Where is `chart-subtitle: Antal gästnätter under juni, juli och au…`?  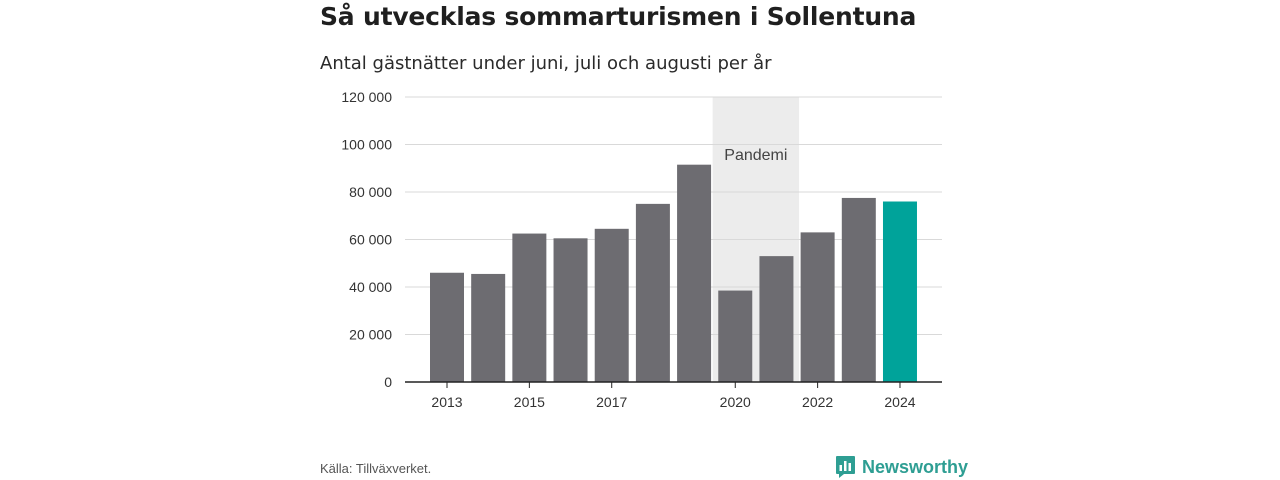
chart-subtitle: Antal gästnätter under juni, juli och au… is located at coordinates (546, 63).